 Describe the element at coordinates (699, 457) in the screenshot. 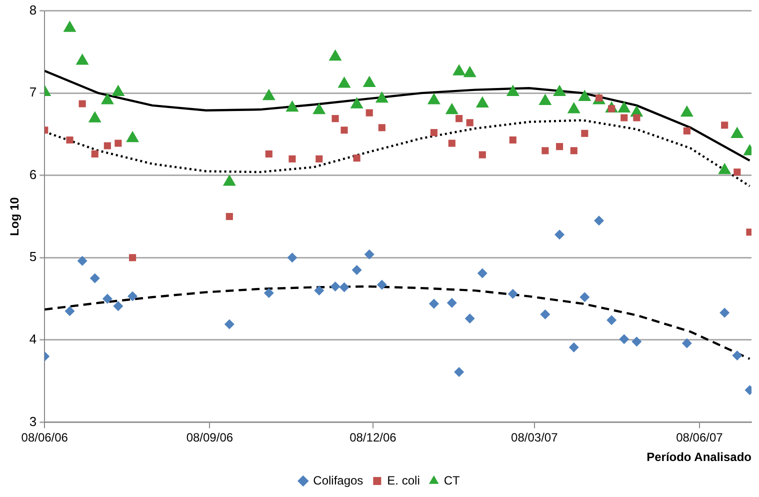

I see `x-axis-title: Período Analisado` at that location.